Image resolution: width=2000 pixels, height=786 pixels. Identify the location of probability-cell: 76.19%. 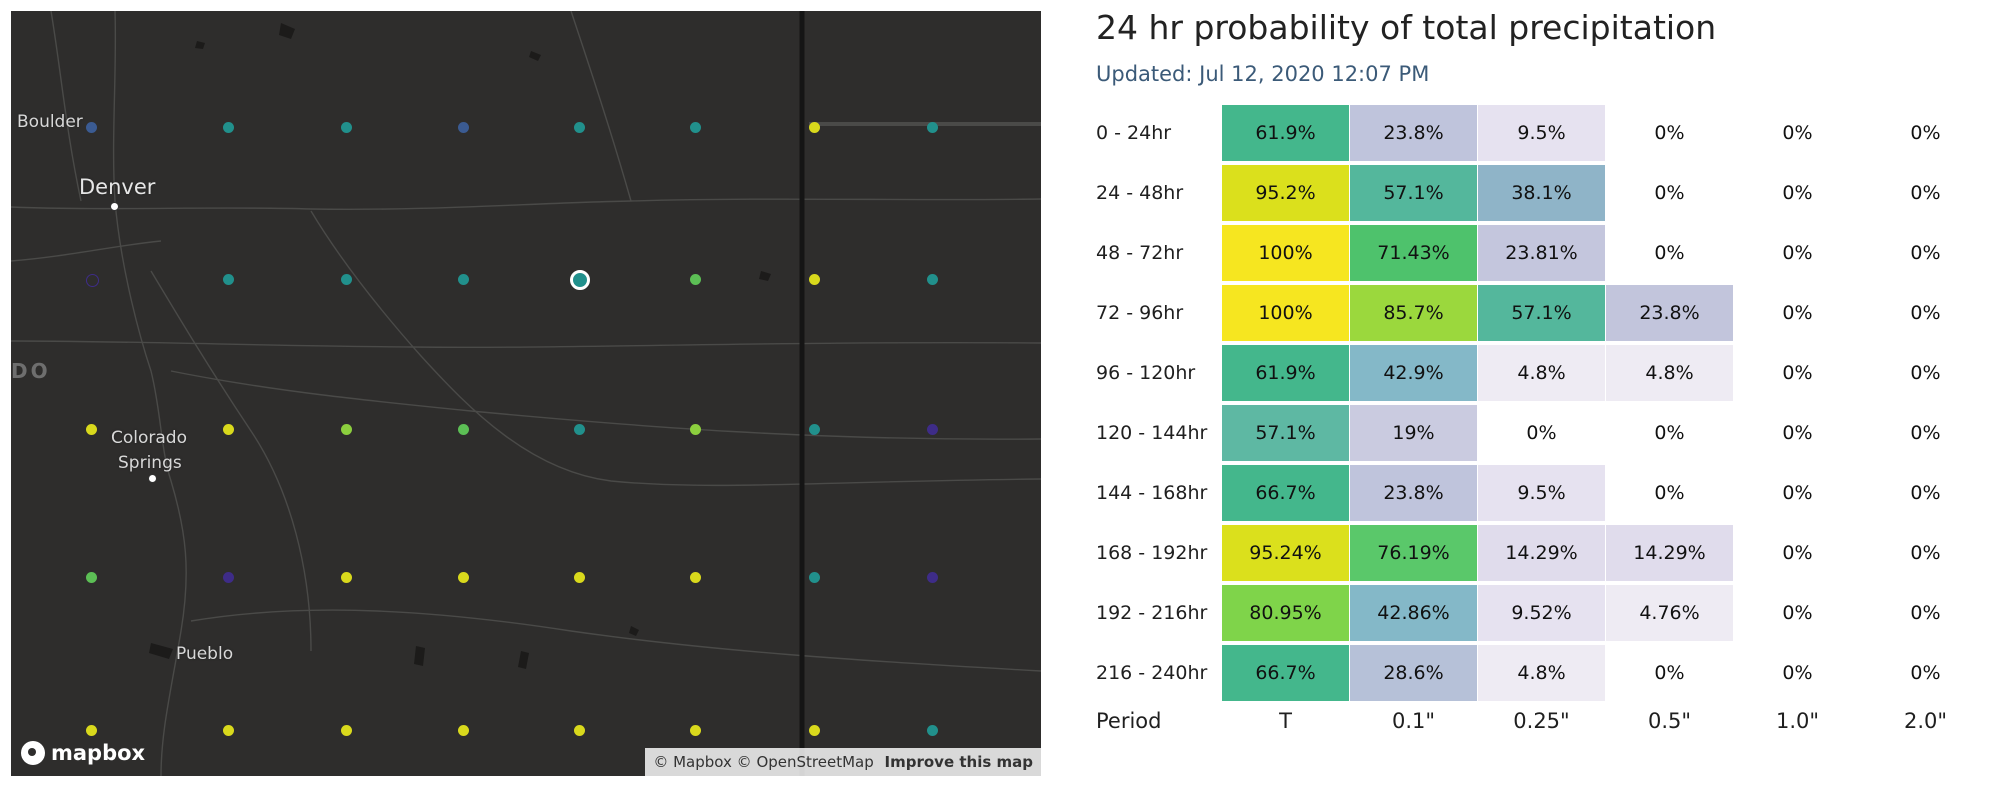
(1413, 553).